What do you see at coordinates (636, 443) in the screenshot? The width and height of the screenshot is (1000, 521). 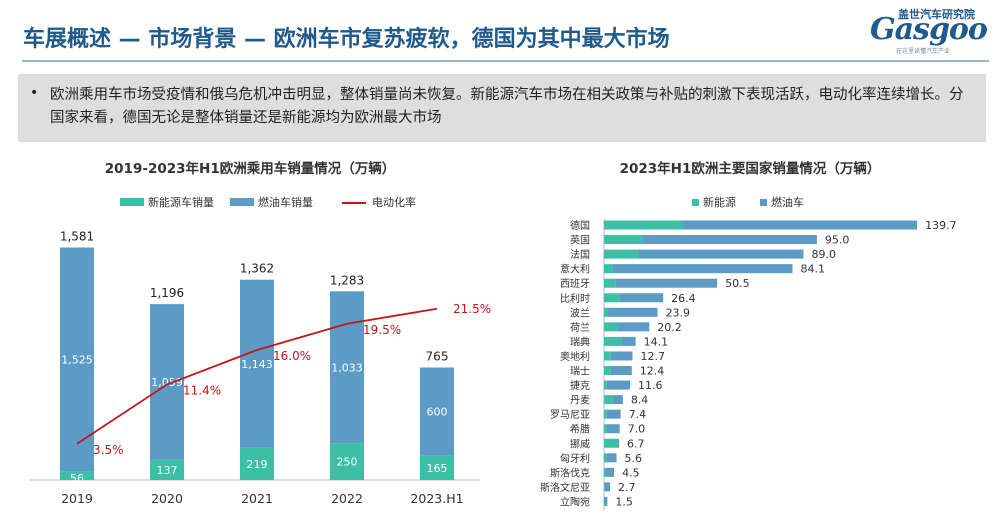 I see `bar-total-label: 6.7` at bounding box center [636, 443].